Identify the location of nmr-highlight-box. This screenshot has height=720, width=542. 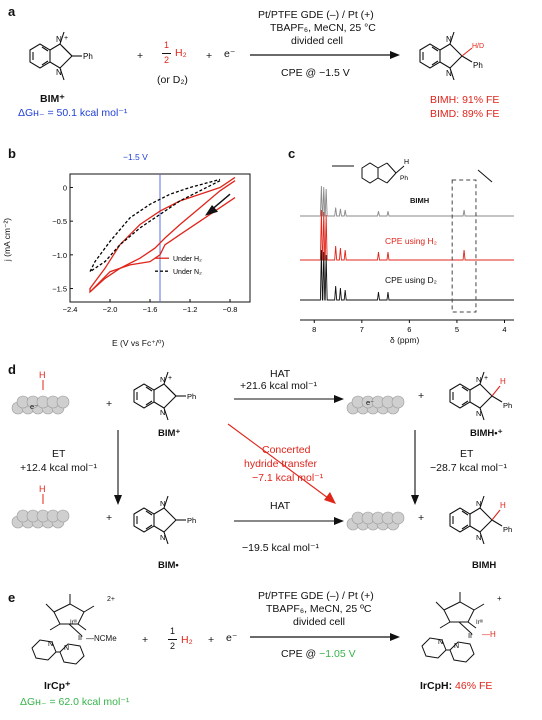
(464, 246).